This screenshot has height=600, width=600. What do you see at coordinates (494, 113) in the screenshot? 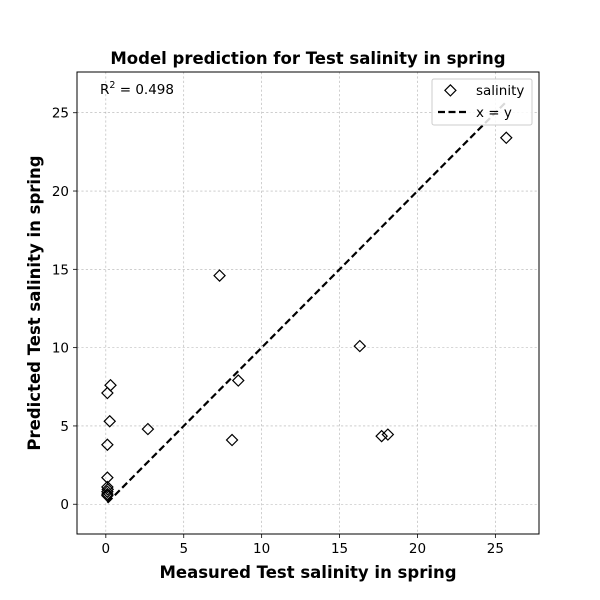
I see `legend-label-x-equals-y: x = y` at bounding box center [494, 113].